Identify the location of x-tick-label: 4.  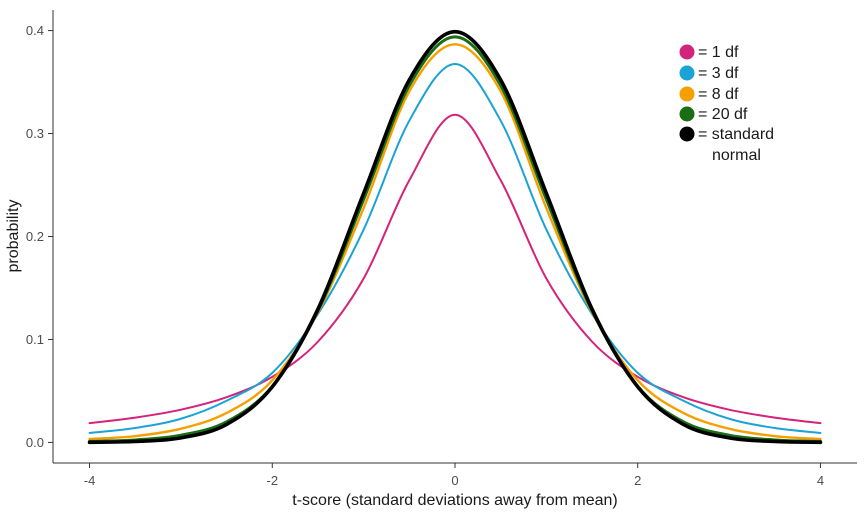
(820, 480).